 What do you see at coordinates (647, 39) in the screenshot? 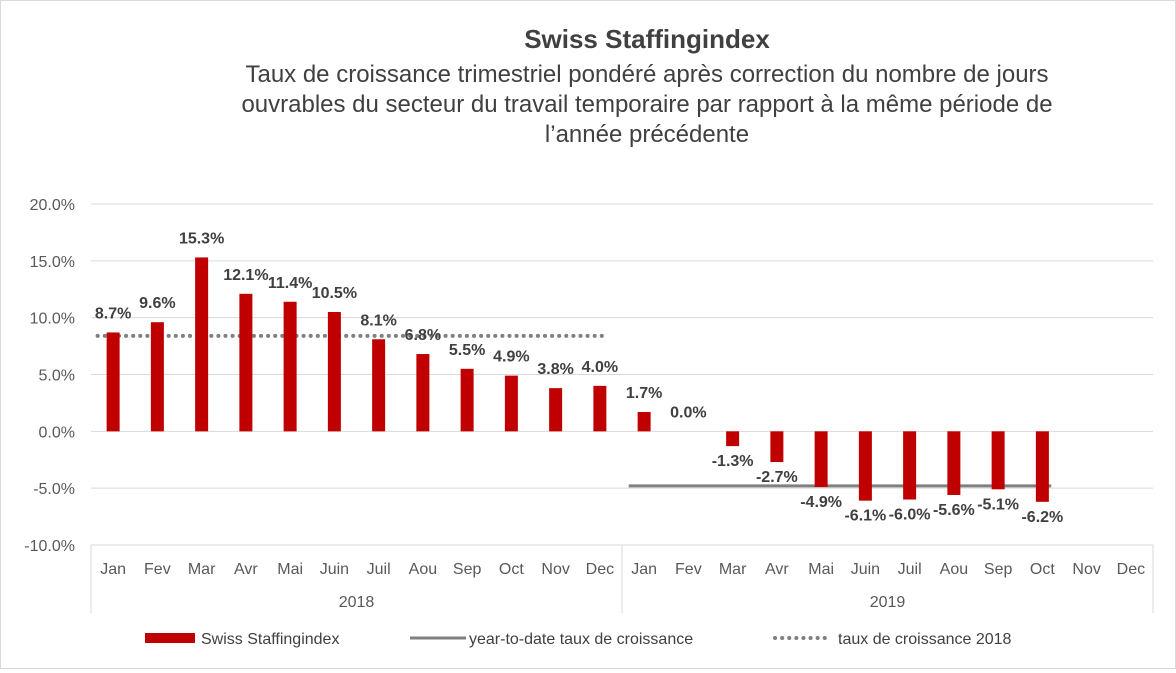
I see `chart-title: Swiss Staffingindex` at bounding box center [647, 39].